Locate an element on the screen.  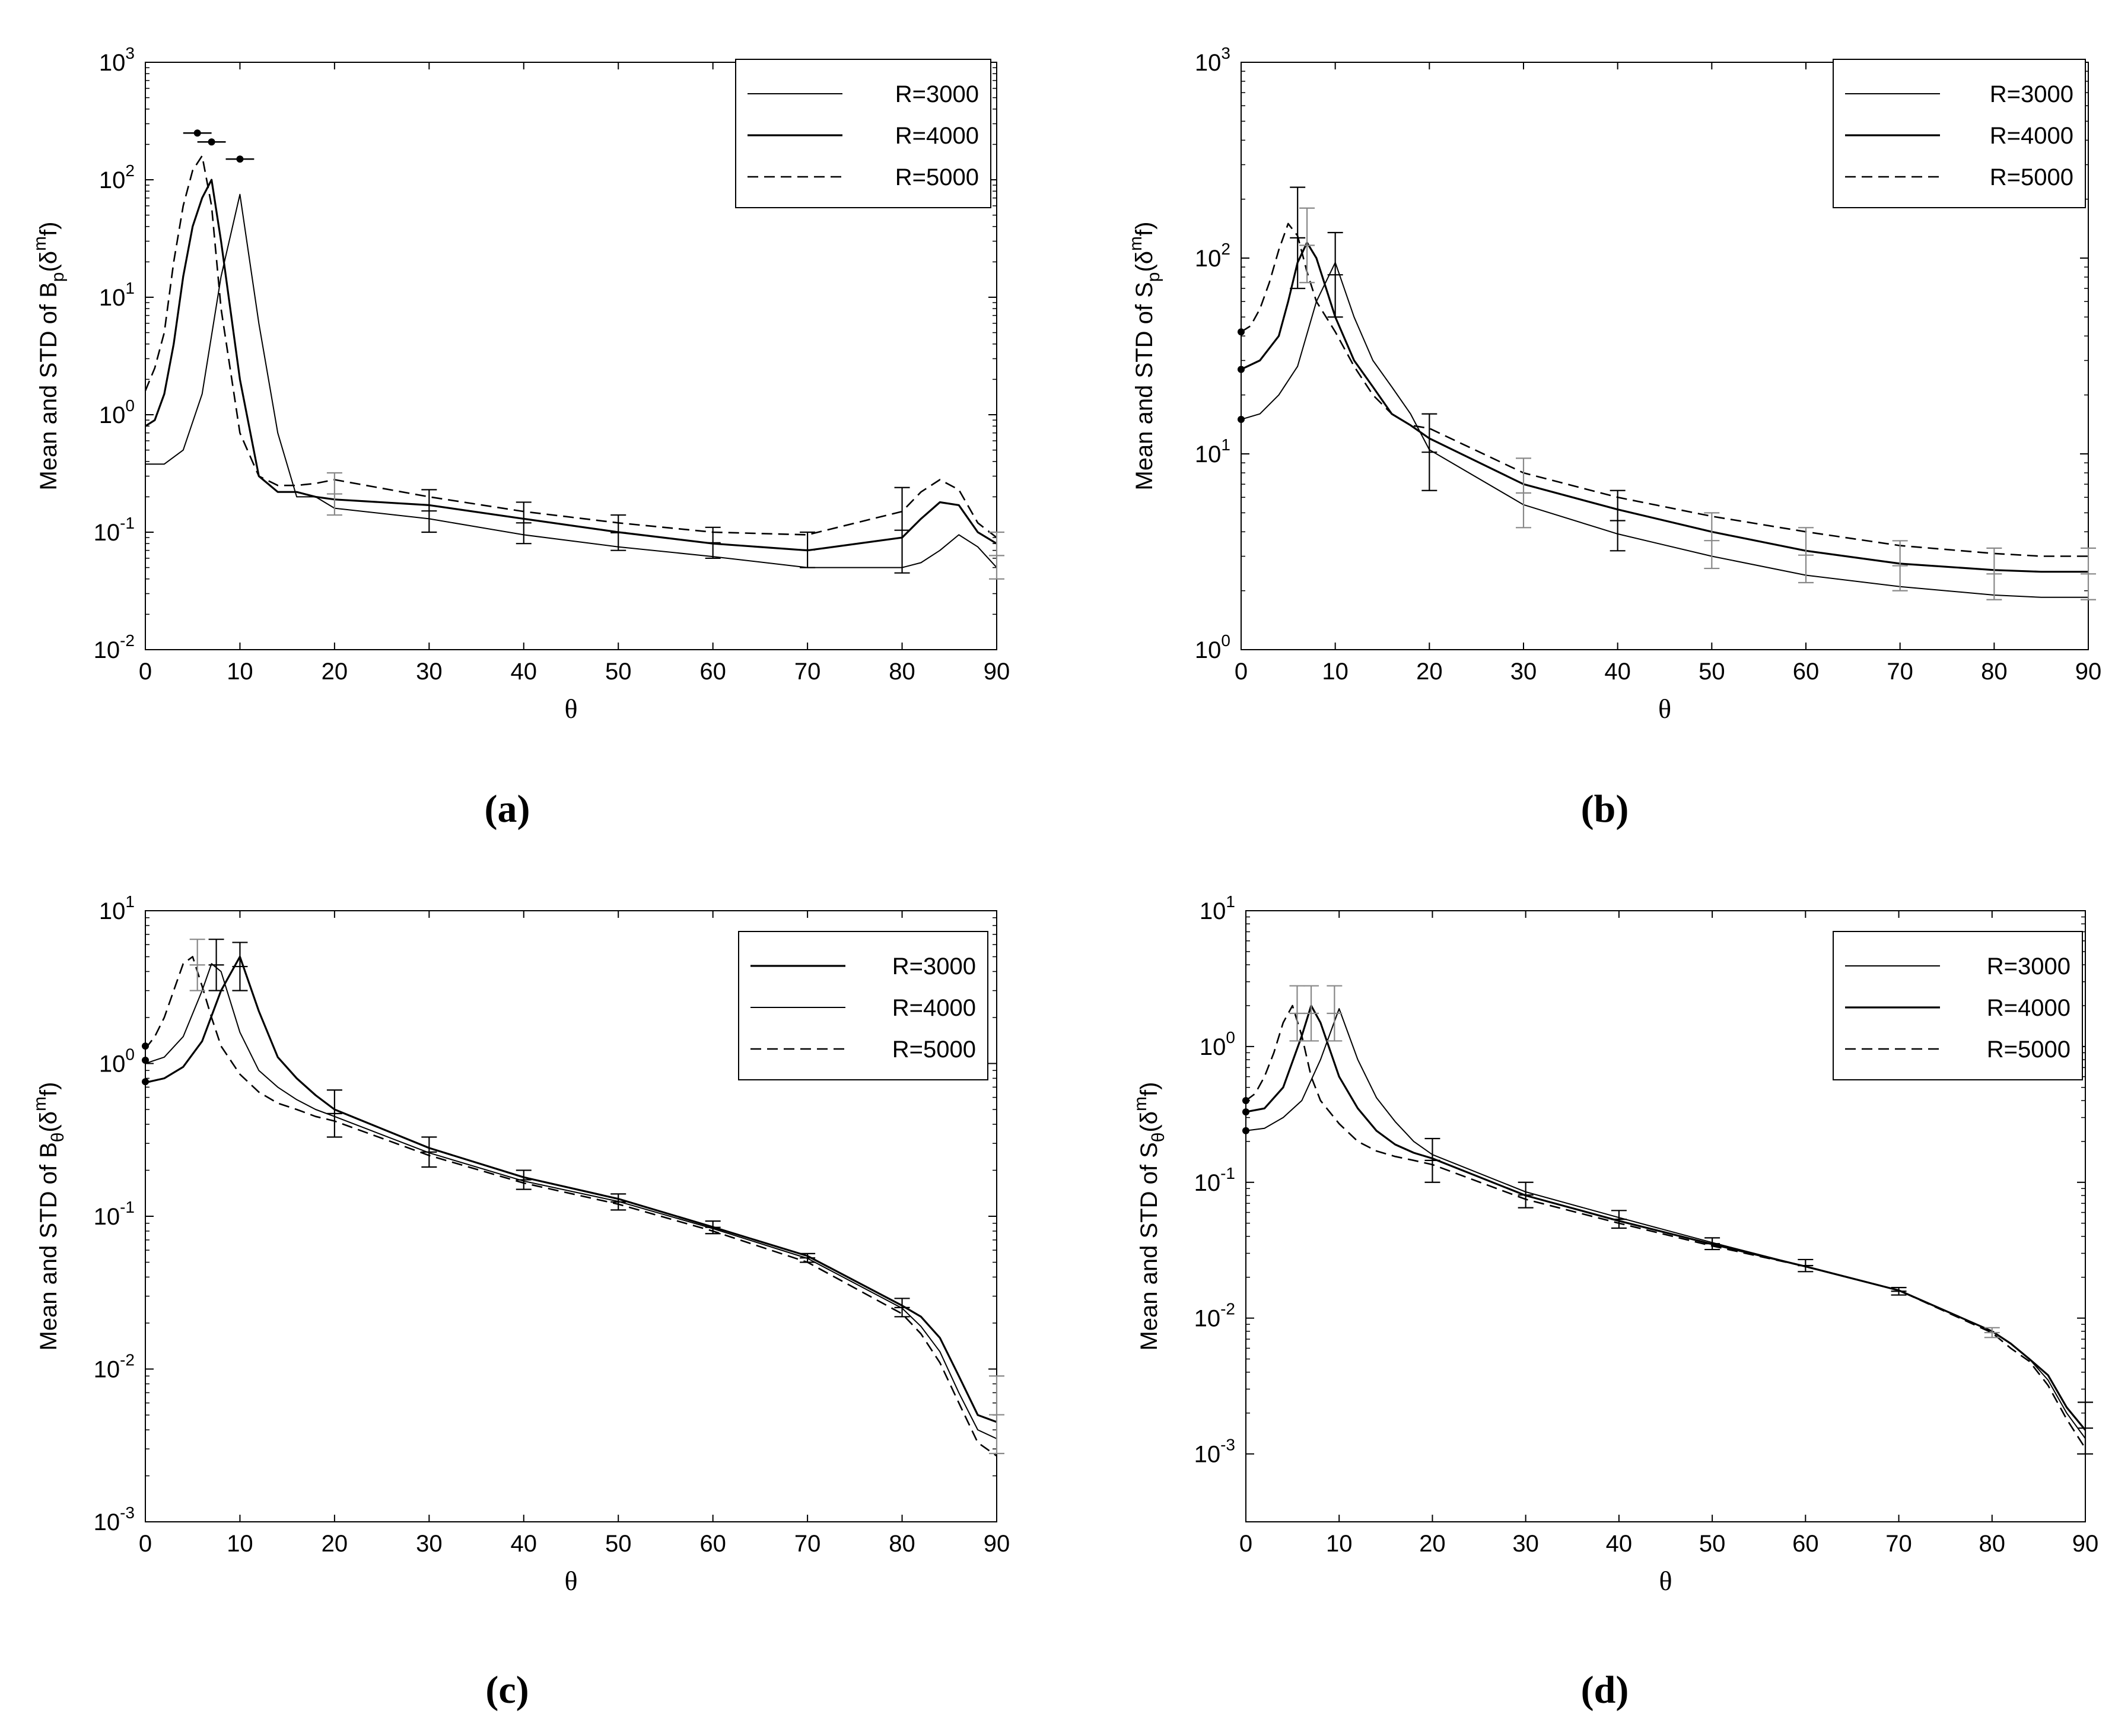
y-axis-label: Mean and STD of Sθ(δmf) is located at coordinates (1149, 1216).